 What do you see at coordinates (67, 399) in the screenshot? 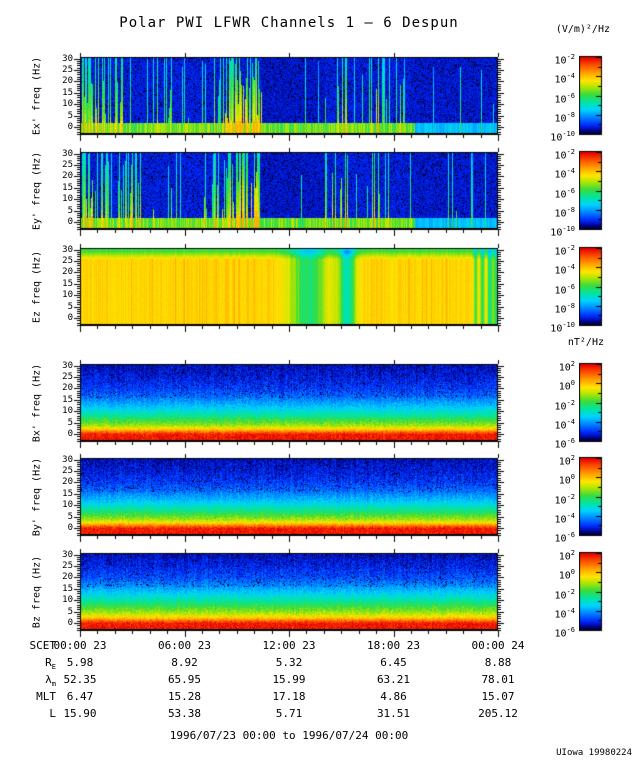
I see `bx-ytick-15: 15` at bounding box center [67, 399].